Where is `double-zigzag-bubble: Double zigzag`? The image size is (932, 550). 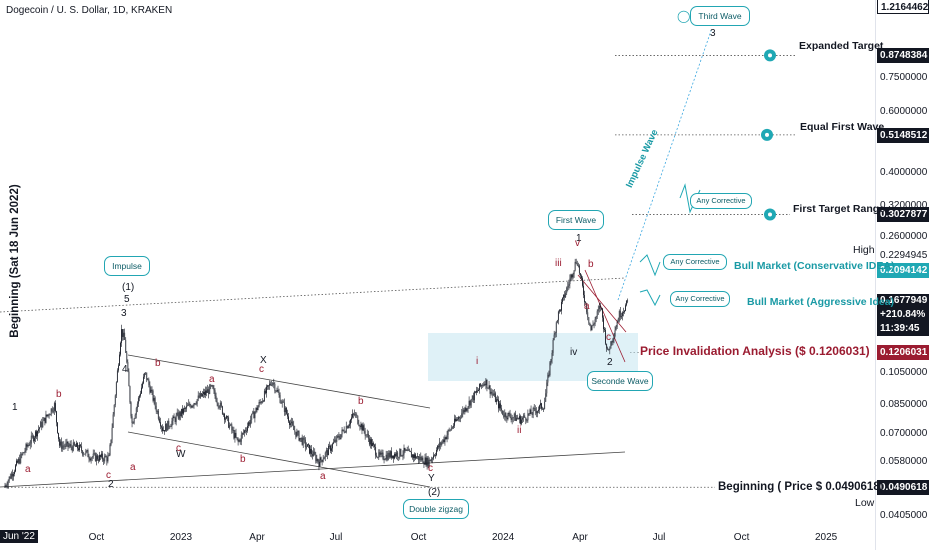 double-zigzag-bubble: Double zigzag is located at coordinates (436, 509).